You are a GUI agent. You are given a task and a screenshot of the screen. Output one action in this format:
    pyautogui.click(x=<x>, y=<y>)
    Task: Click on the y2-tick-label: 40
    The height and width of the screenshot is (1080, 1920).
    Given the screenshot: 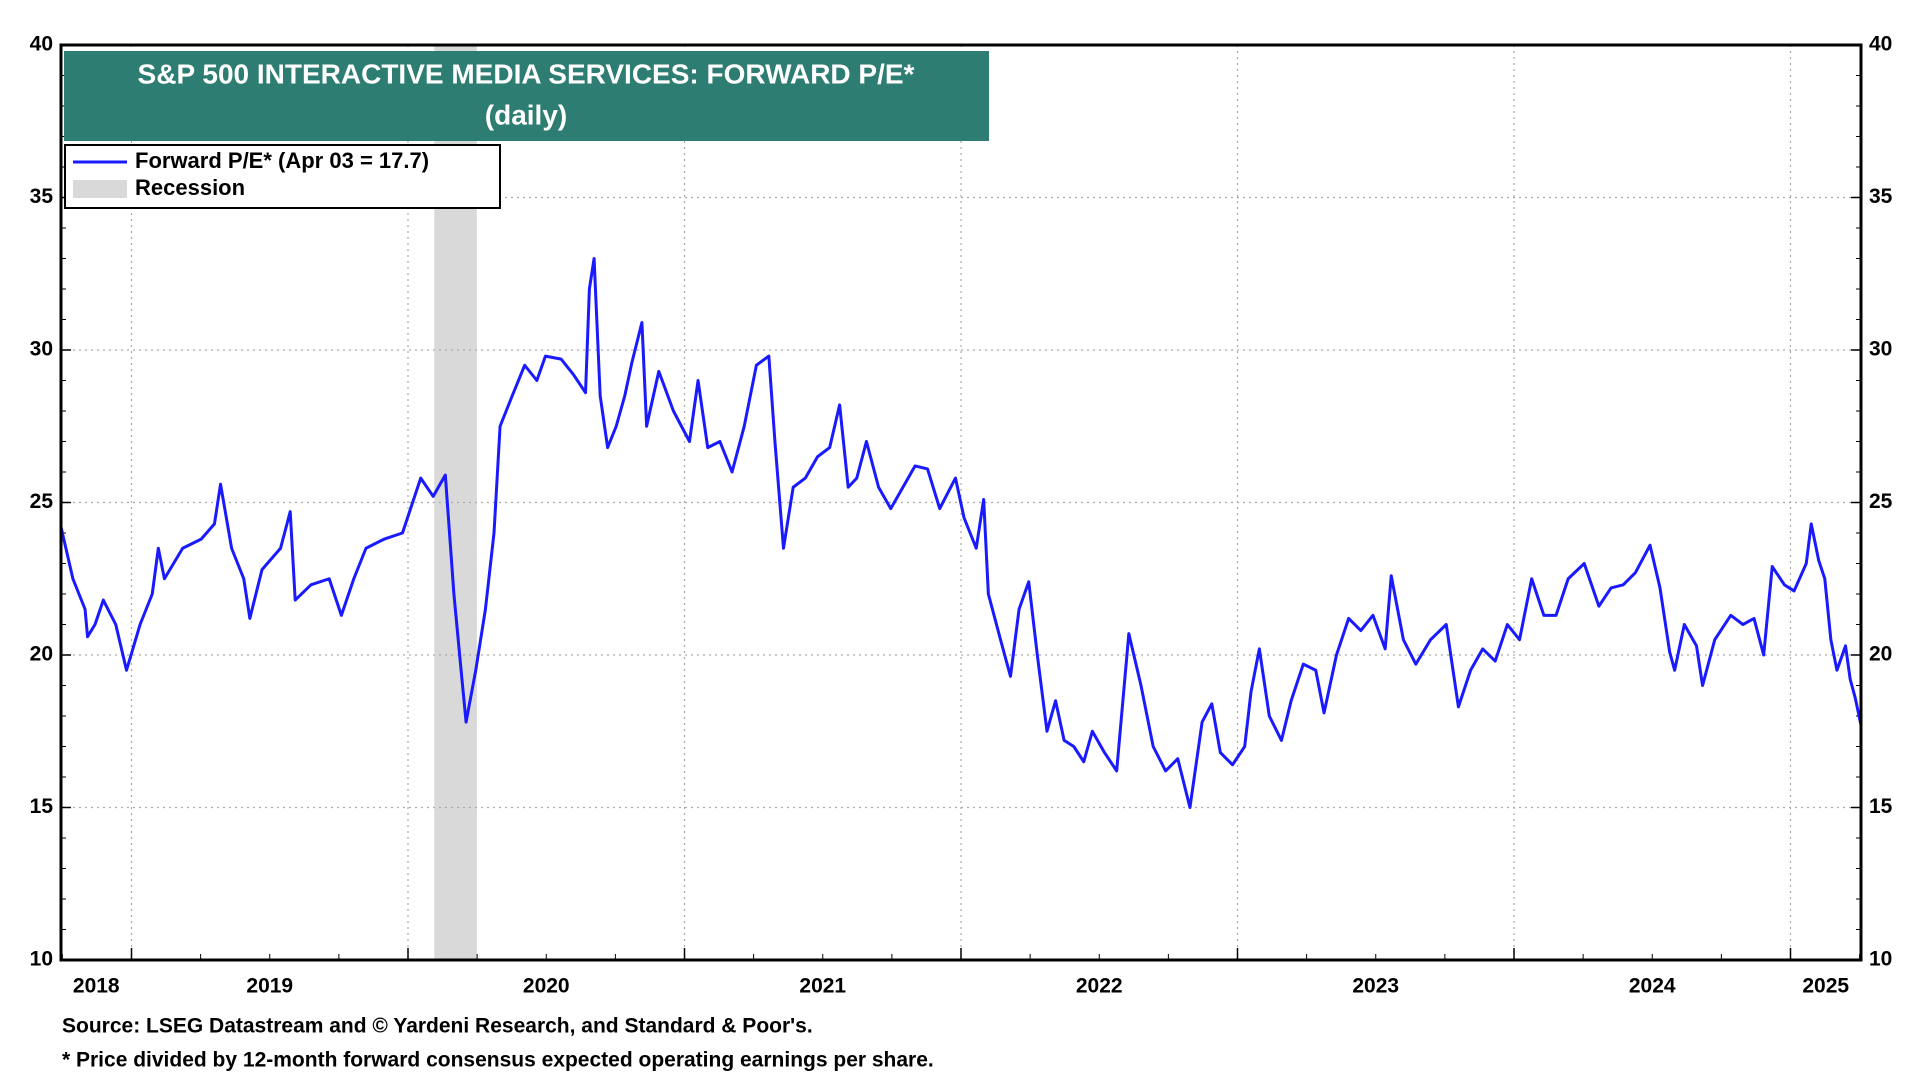 What is the action you would take?
    pyautogui.click(x=1880, y=44)
    